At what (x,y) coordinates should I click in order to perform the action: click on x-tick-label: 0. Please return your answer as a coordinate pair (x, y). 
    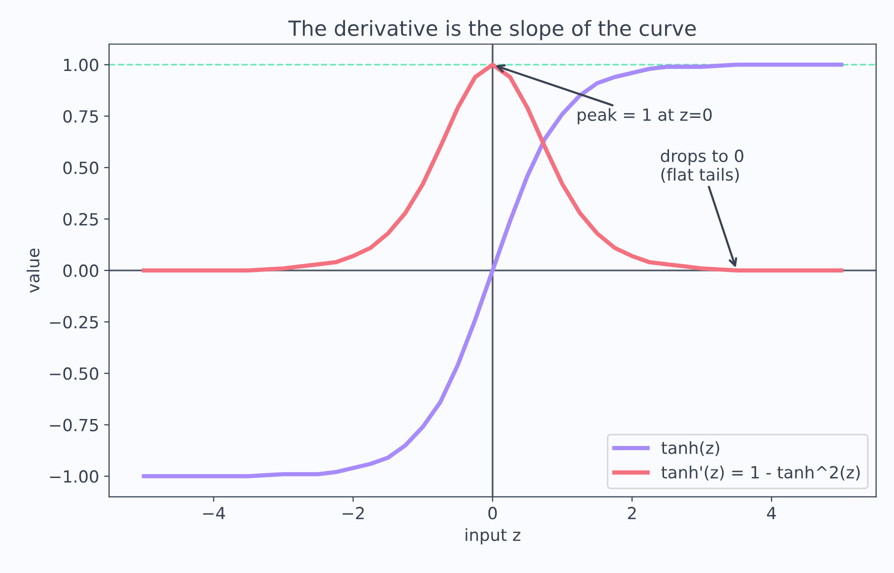
    Looking at the image, I should click on (492, 513).